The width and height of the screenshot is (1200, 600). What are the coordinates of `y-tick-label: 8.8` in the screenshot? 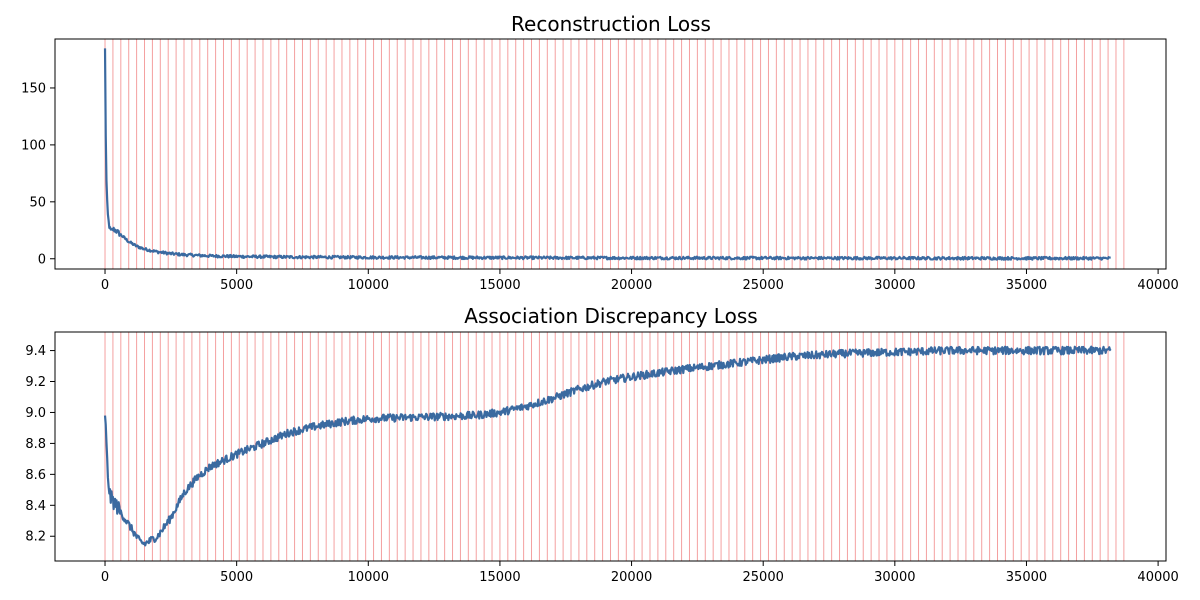 It's located at (35, 444).